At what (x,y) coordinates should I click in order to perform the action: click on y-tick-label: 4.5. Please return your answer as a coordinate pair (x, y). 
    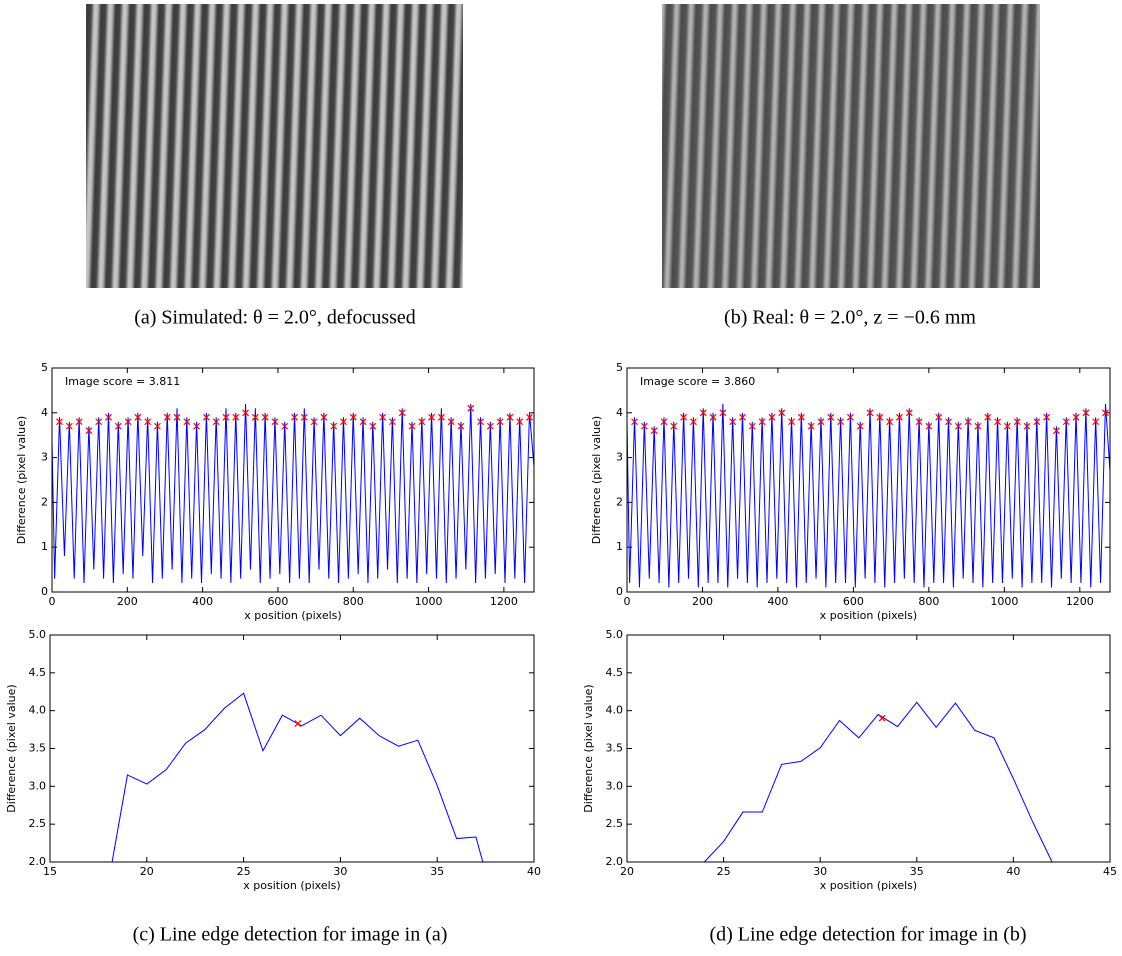
    Looking at the image, I should click on (615, 672).